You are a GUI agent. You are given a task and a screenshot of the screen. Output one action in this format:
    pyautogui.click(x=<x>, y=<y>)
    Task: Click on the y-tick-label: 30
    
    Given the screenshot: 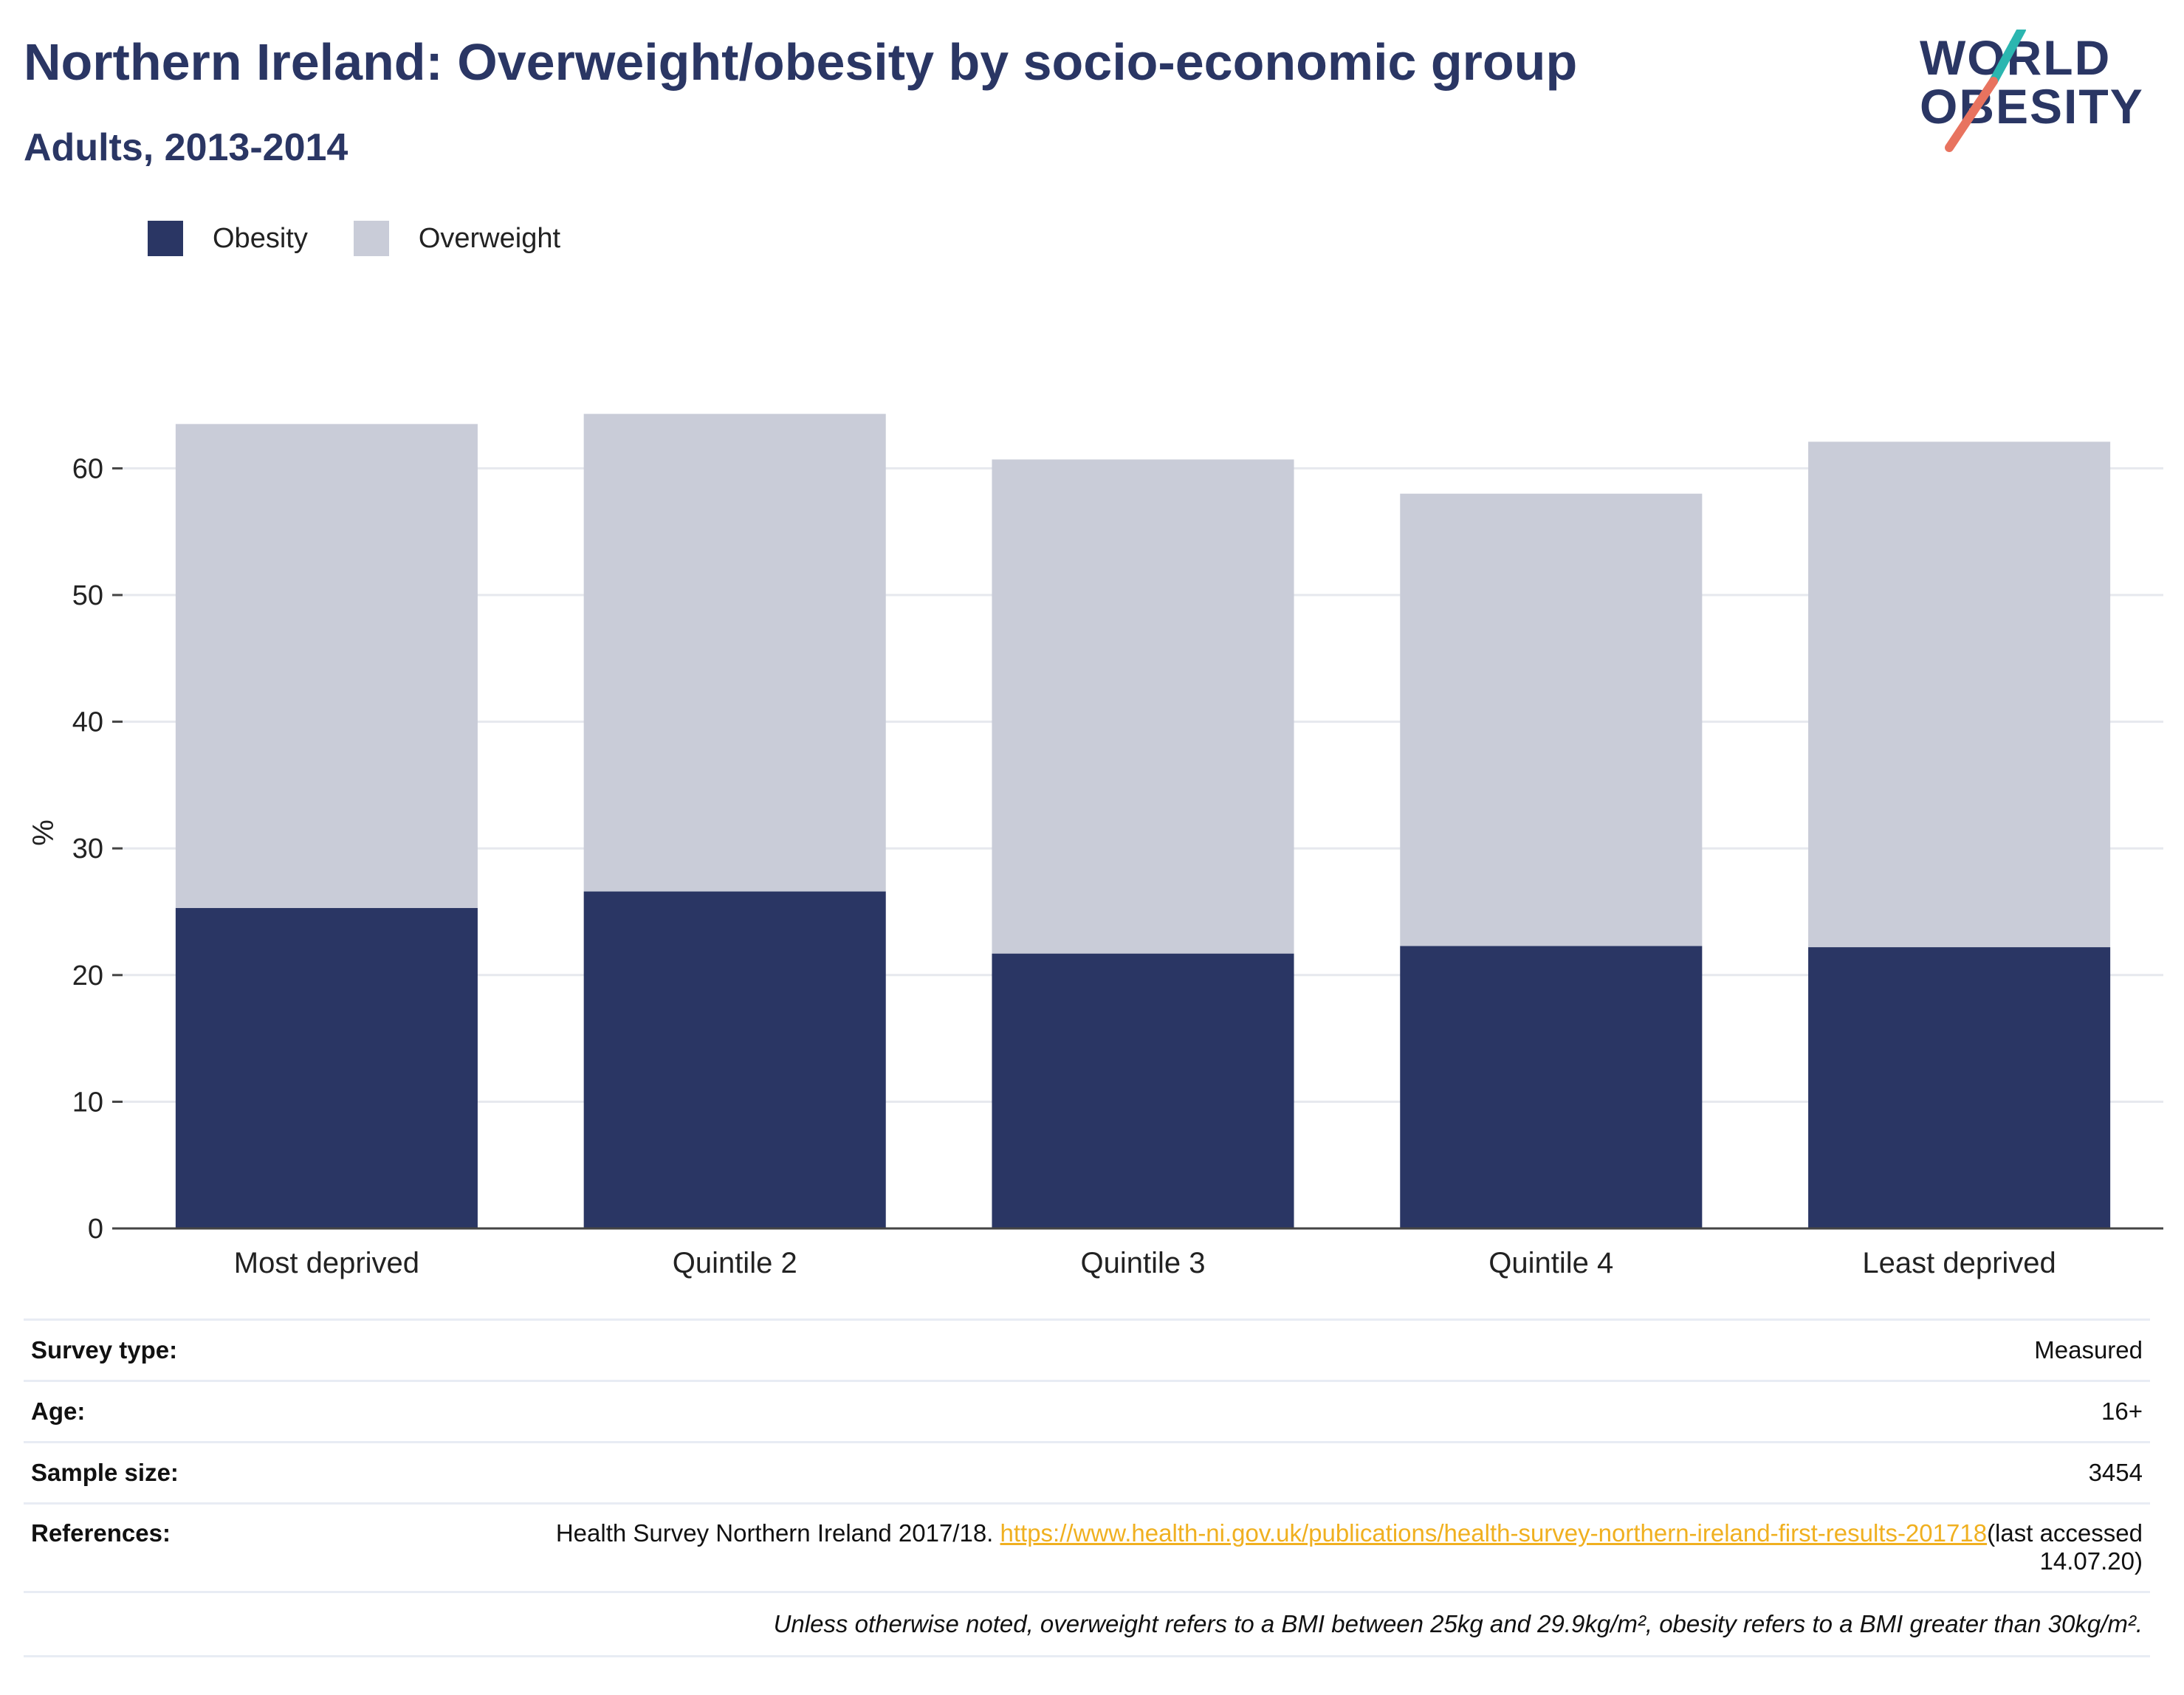 What is the action you would take?
    pyautogui.click(x=87, y=849)
    